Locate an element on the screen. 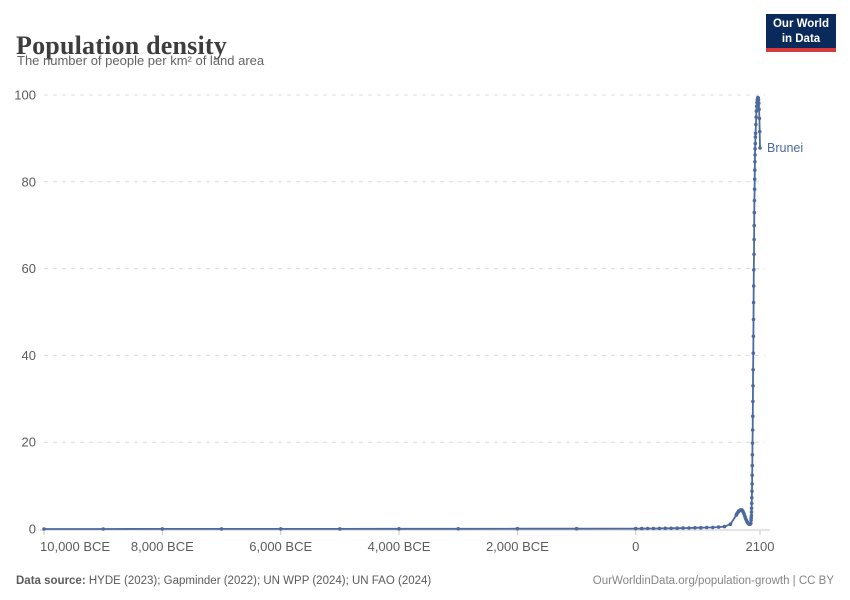  x-tick-label--2000: 2,000 BCE is located at coordinates (517, 546).